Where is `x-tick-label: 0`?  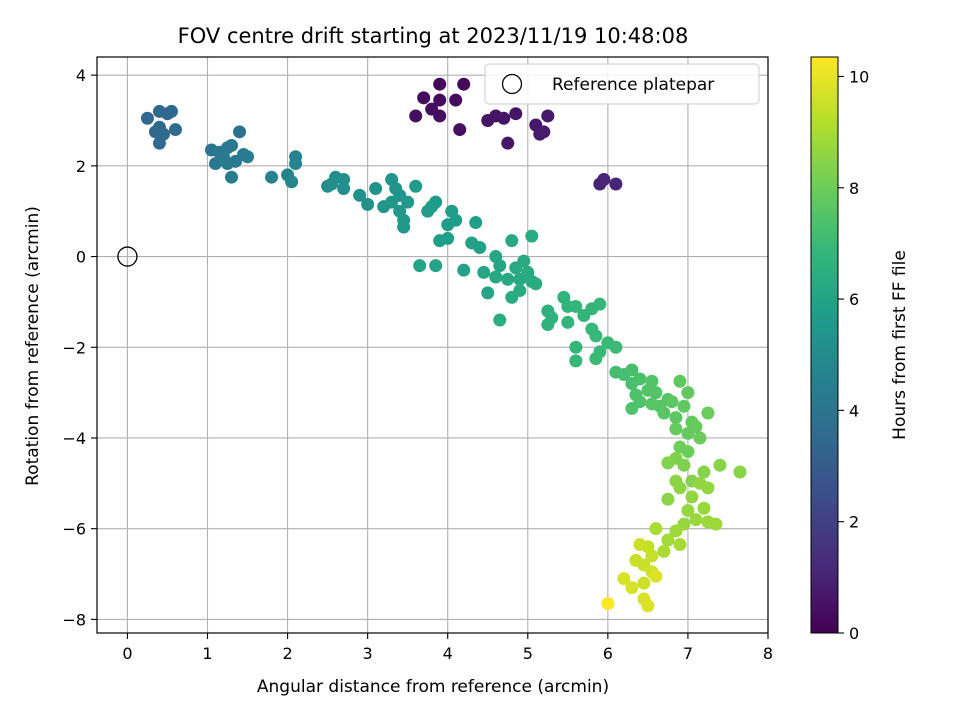
x-tick-label: 0 is located at coordinates (127, 653).